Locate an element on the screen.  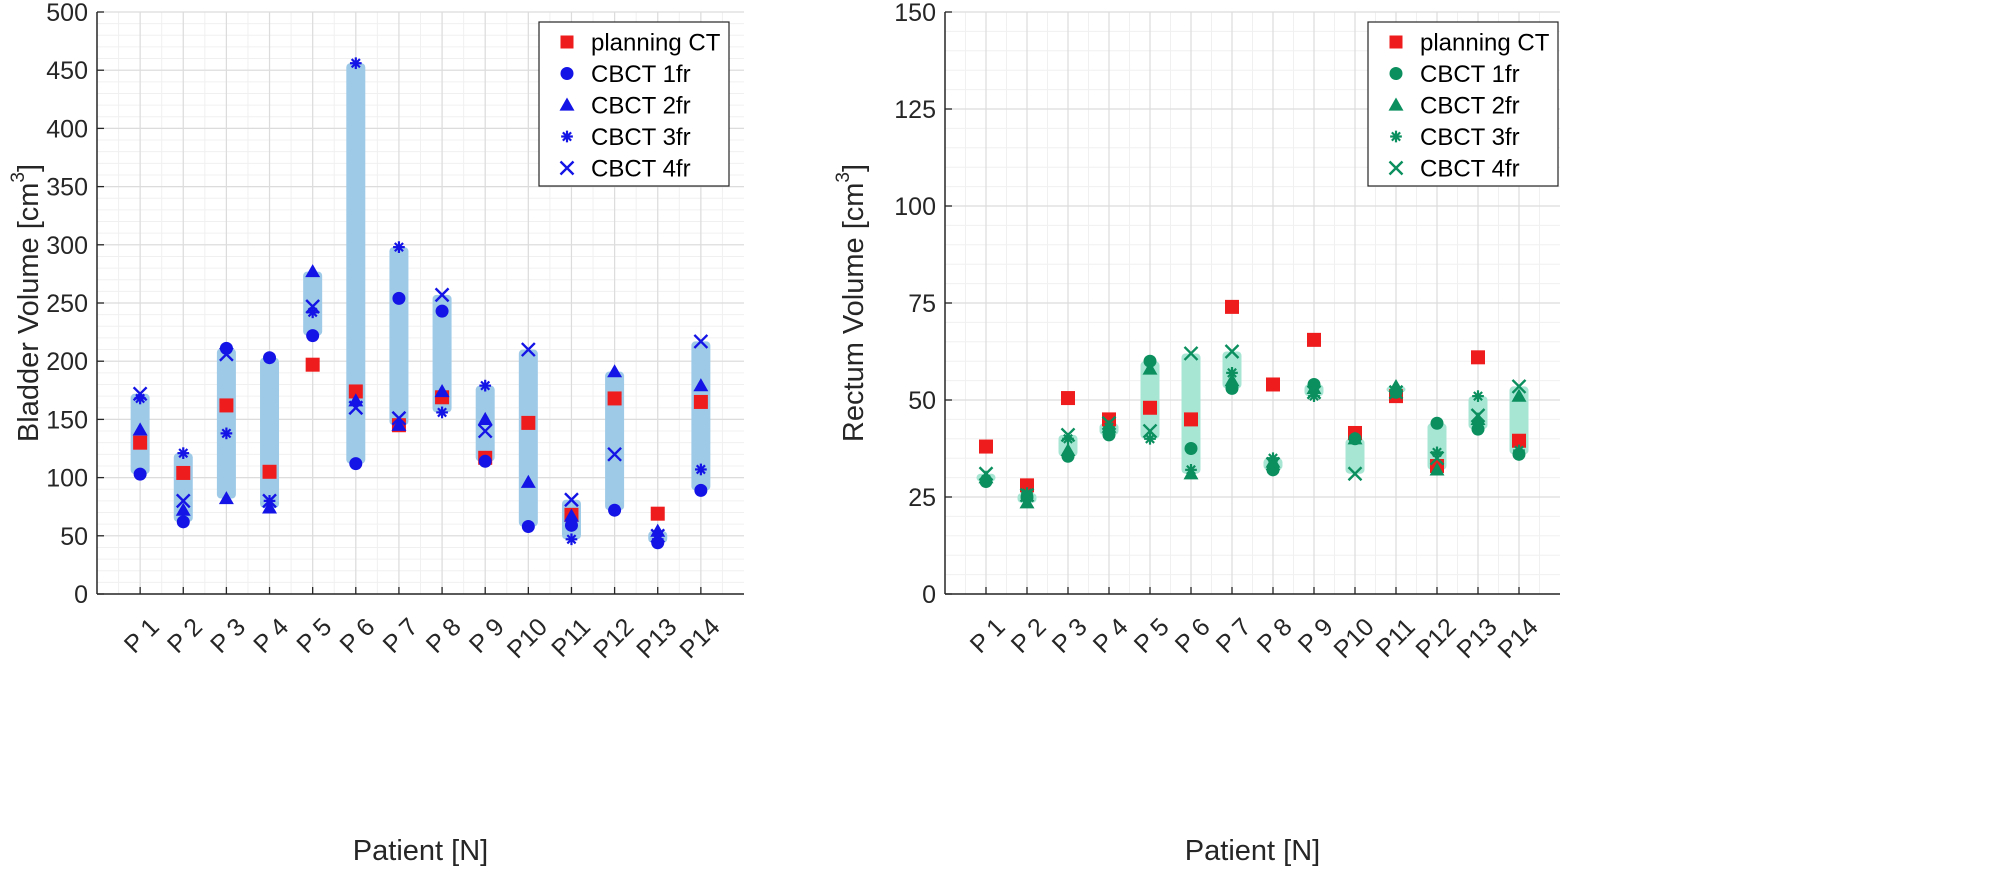
bladder-y-axis-title: Bladder Volume [cm3] is located at coordinates (26, 303).